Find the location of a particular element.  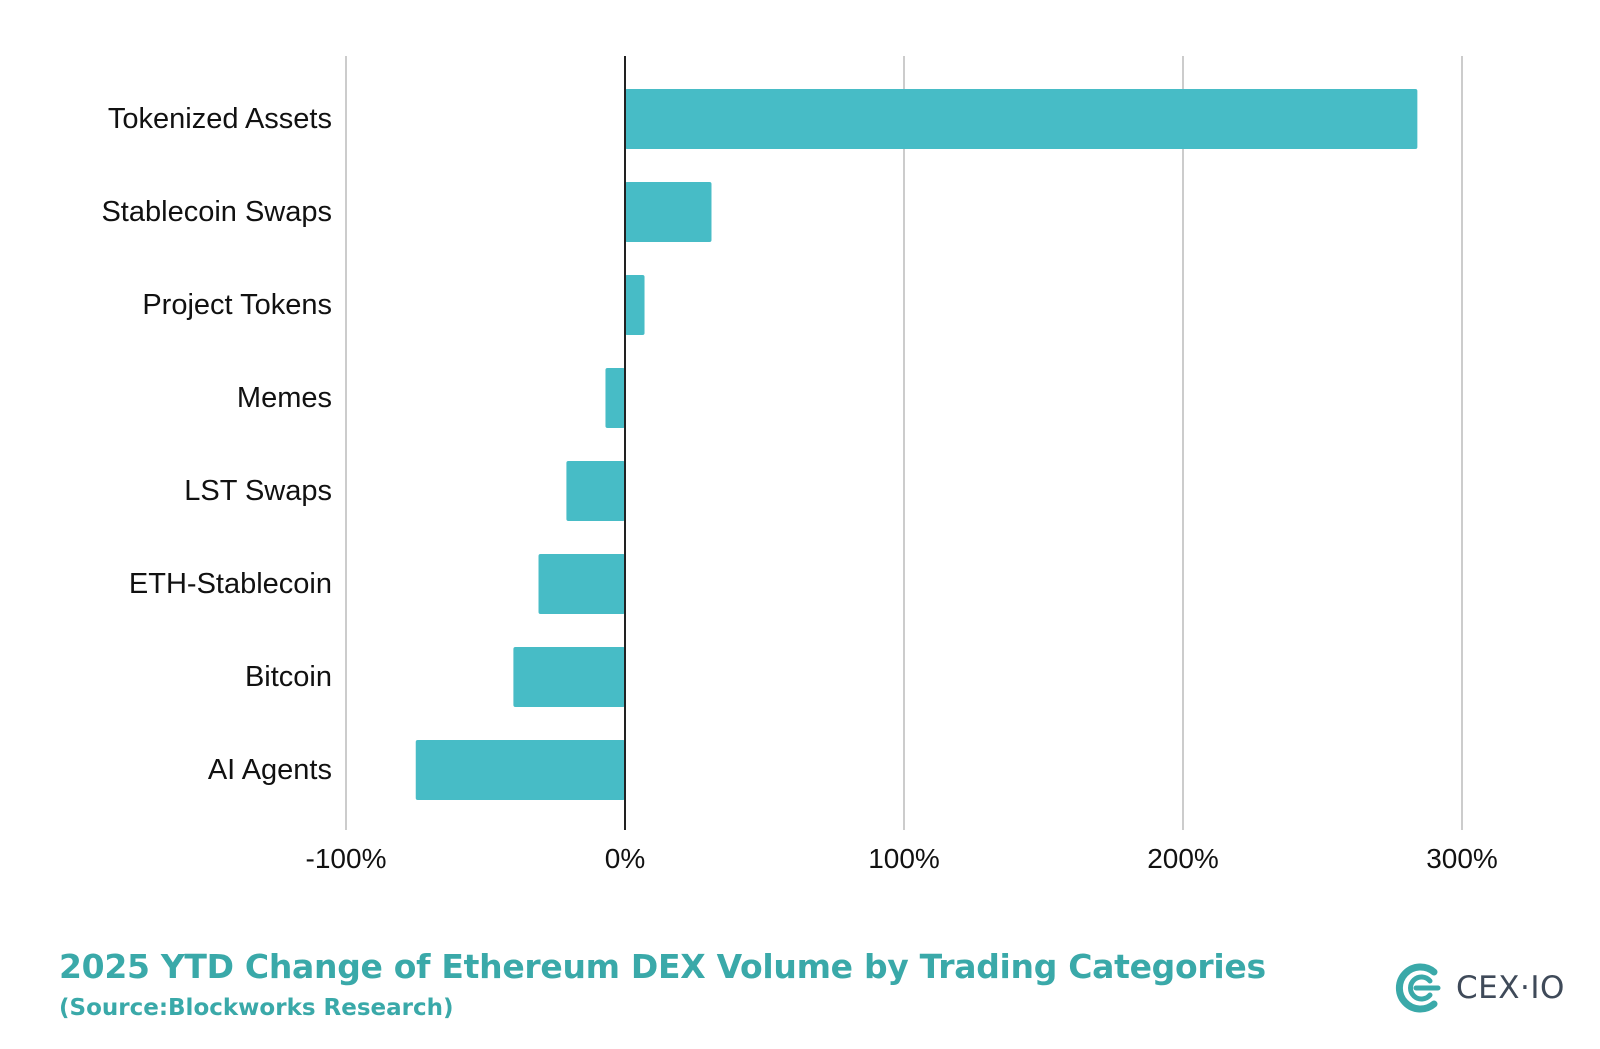

x-tick-label: 300% is located at coordinates (1462, 858).